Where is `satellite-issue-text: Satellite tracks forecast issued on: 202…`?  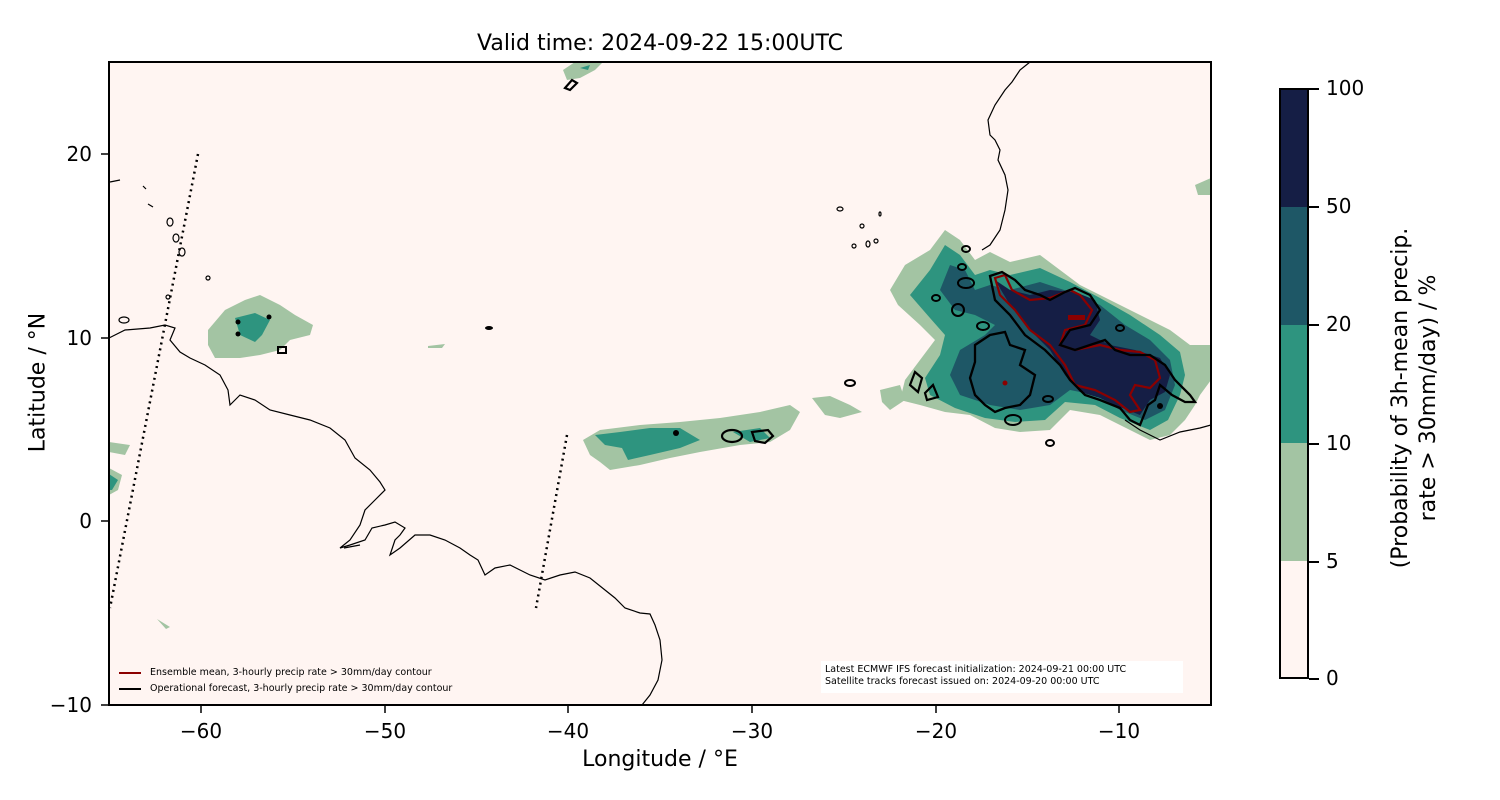 satellite-issue-text: Satellite tracks forecast issued on: 202… is located at coordinates (962, 681).